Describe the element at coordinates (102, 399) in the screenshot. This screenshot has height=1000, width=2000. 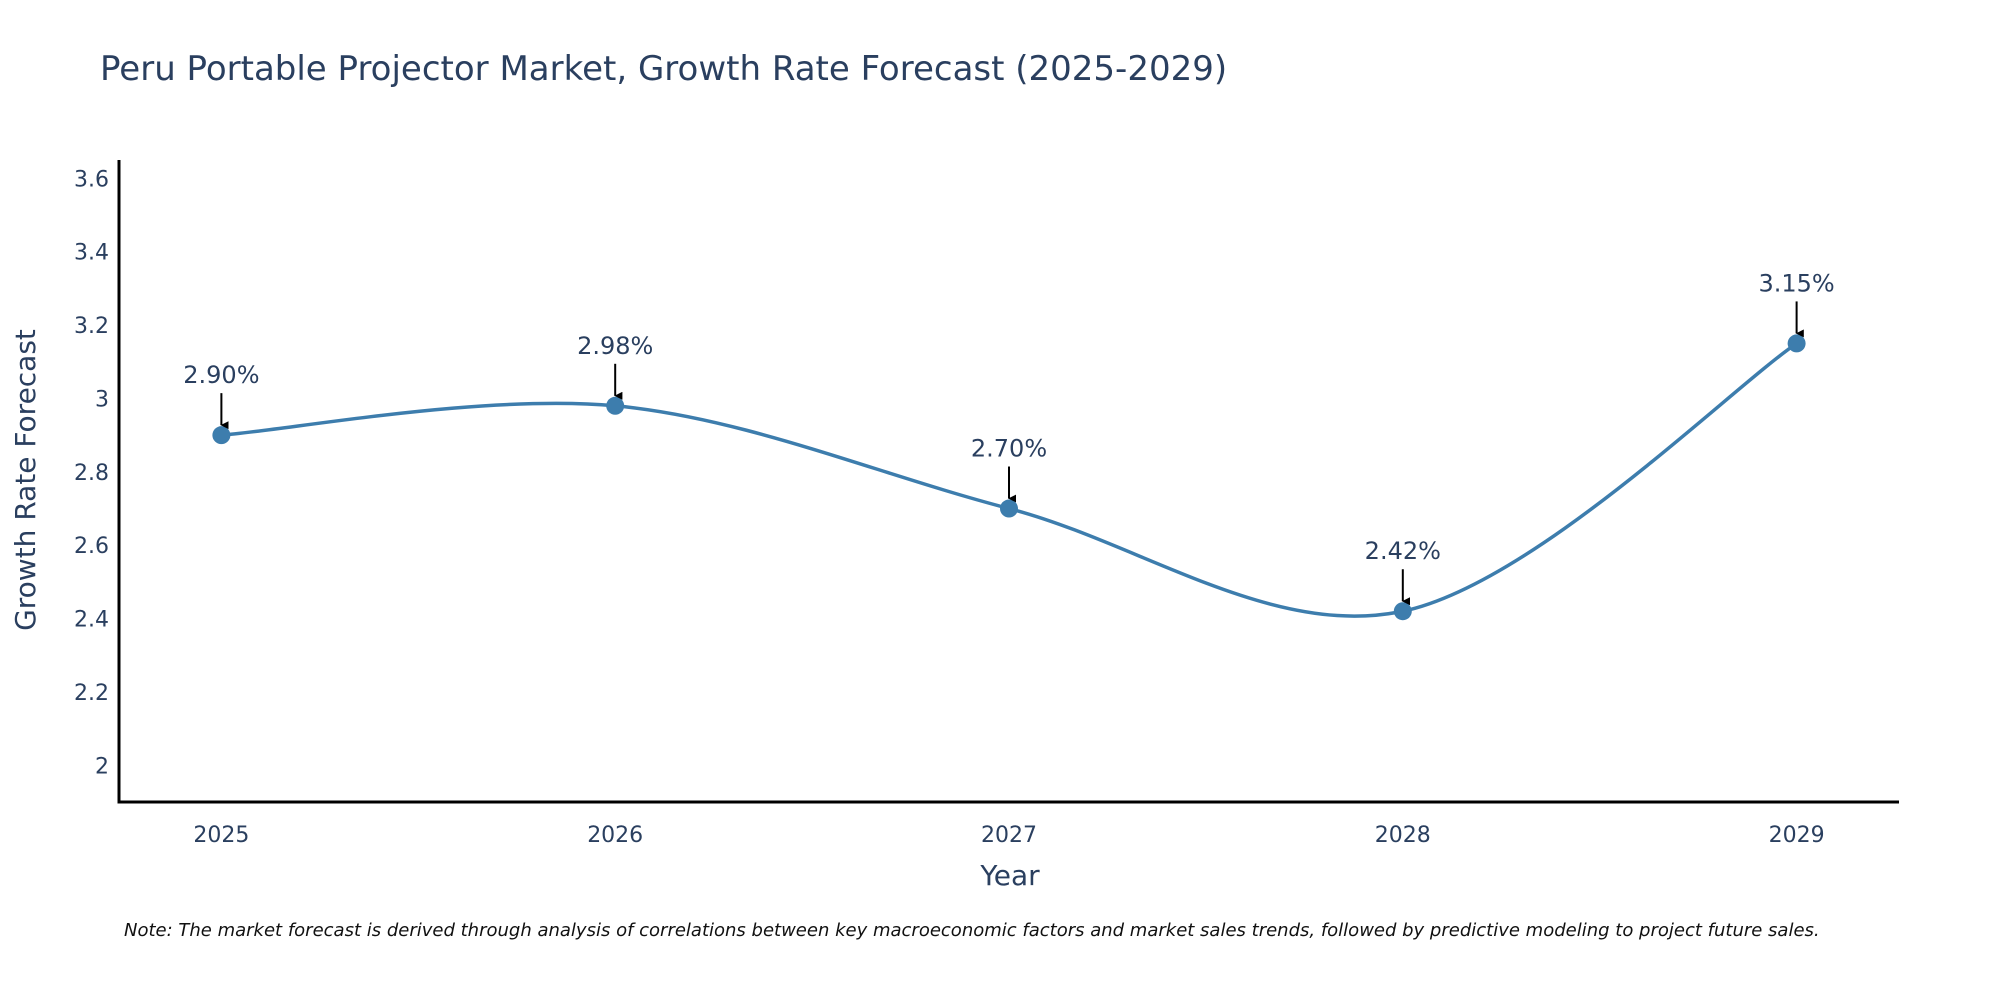
I see `y-tick-label: 3` at that location.